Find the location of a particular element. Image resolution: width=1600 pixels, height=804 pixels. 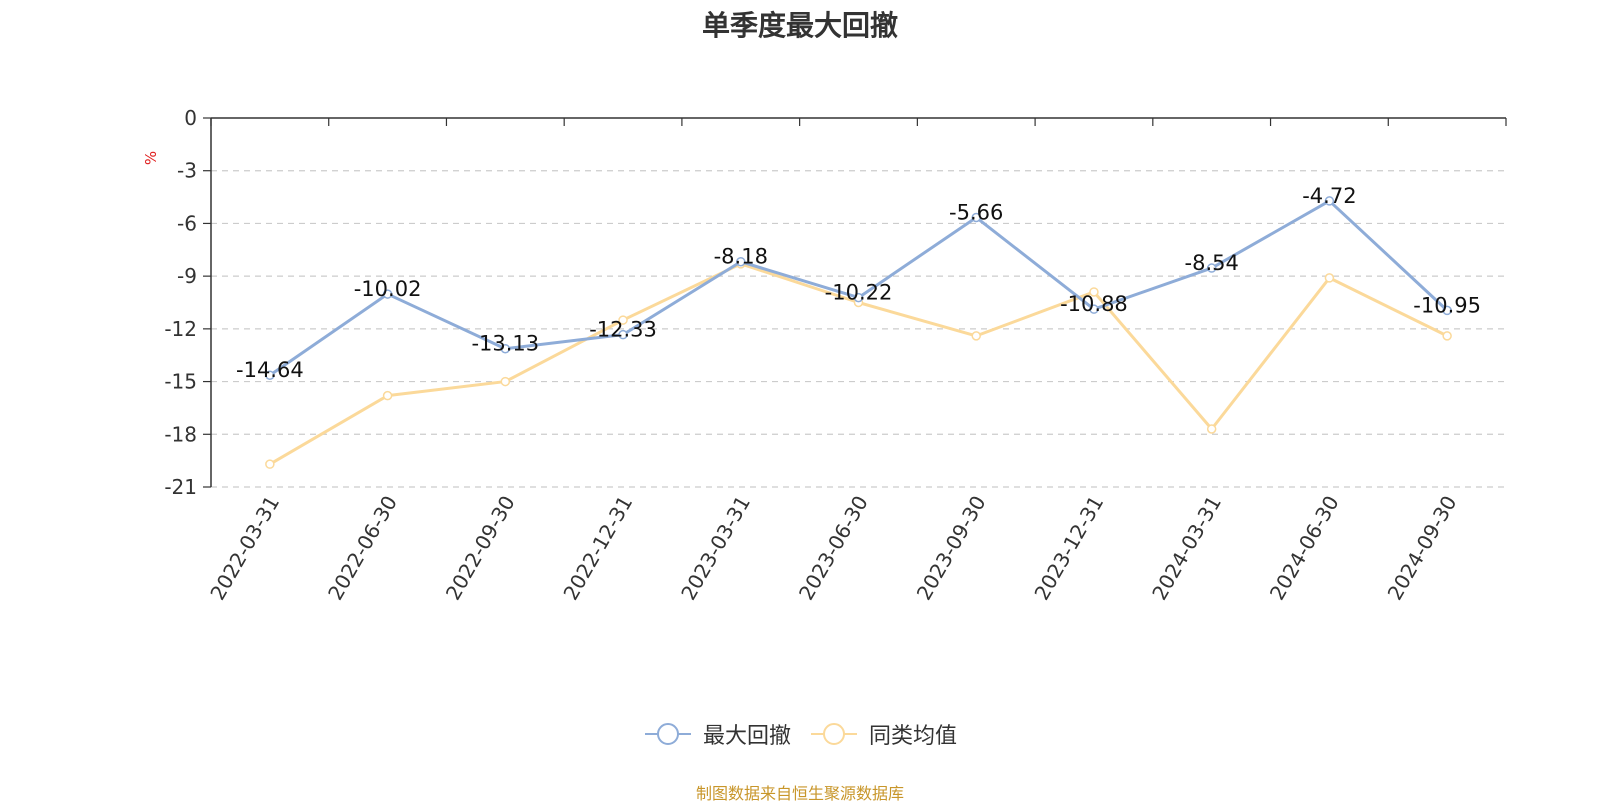

data-label: -10.22 is located at coordinates (859, 293).